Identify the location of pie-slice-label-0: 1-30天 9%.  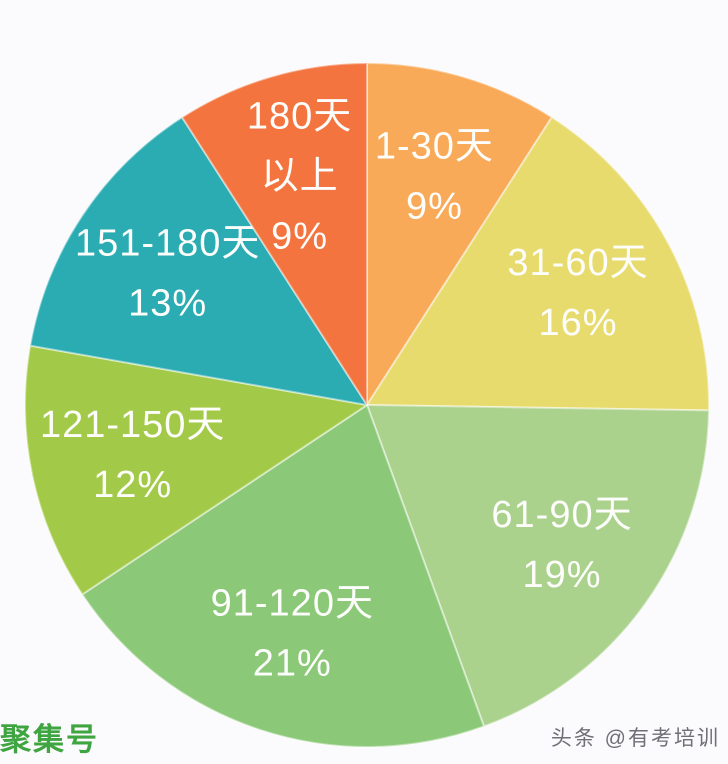
(434, 176).